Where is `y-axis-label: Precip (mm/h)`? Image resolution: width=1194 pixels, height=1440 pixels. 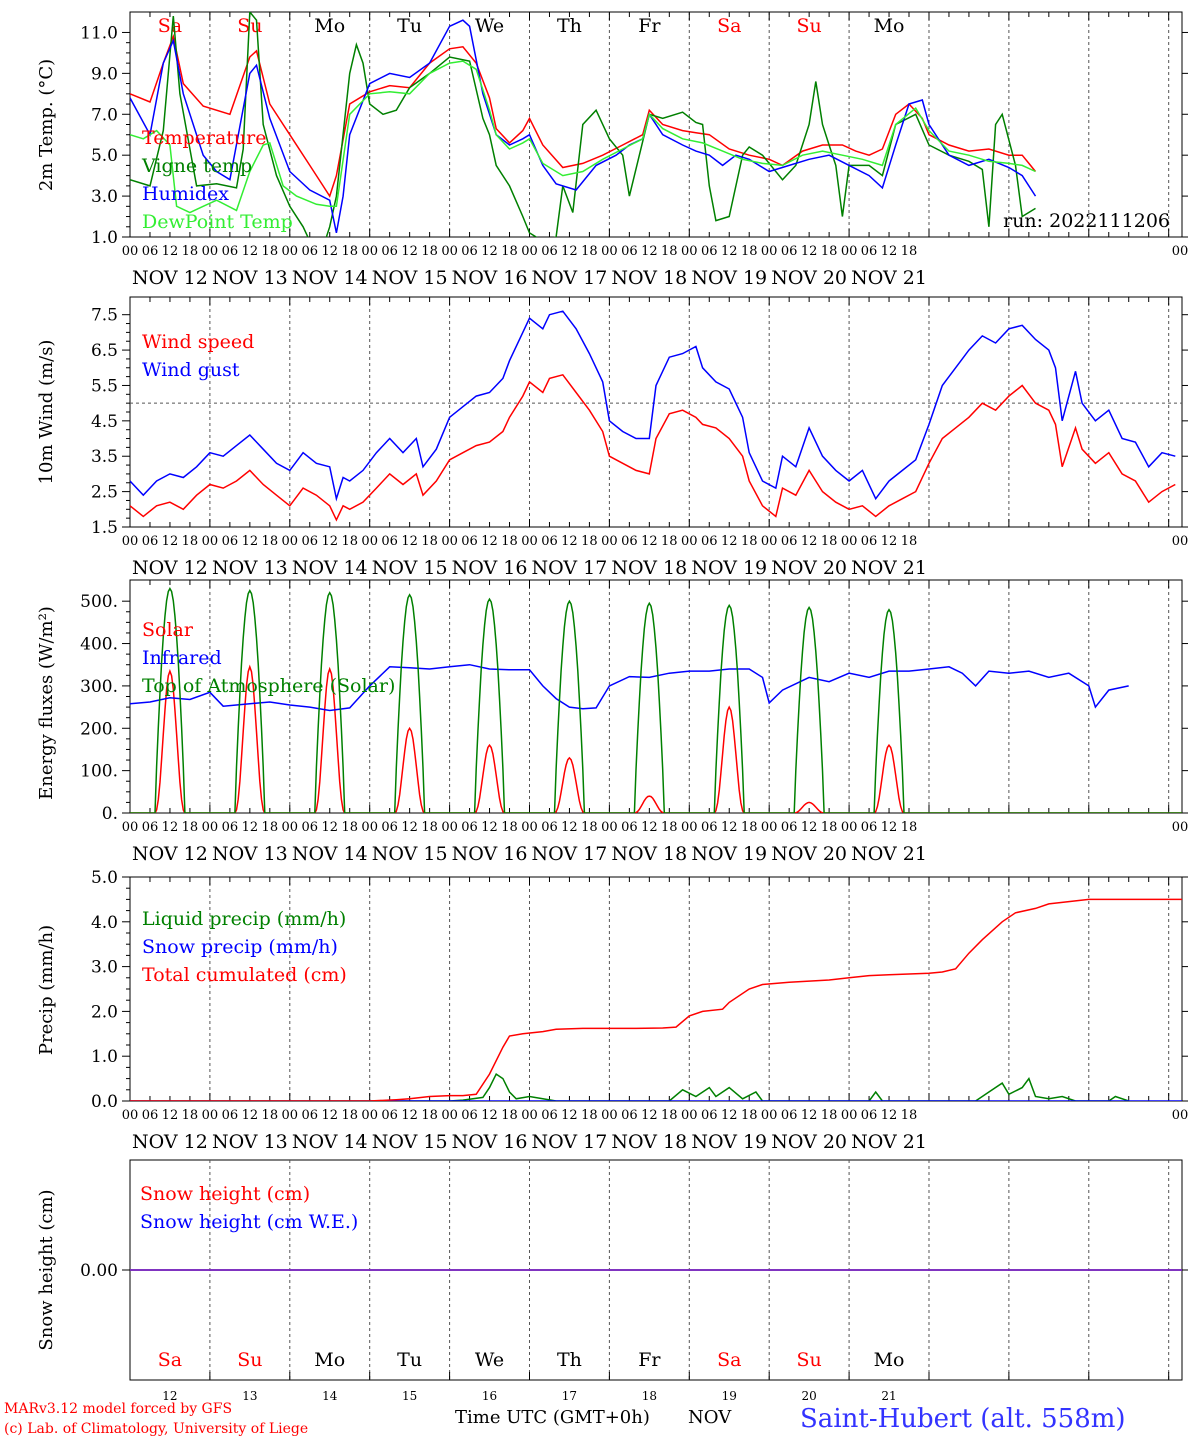 y-axis-label: Precip (mm/h) is located at coordinates (46, 990).